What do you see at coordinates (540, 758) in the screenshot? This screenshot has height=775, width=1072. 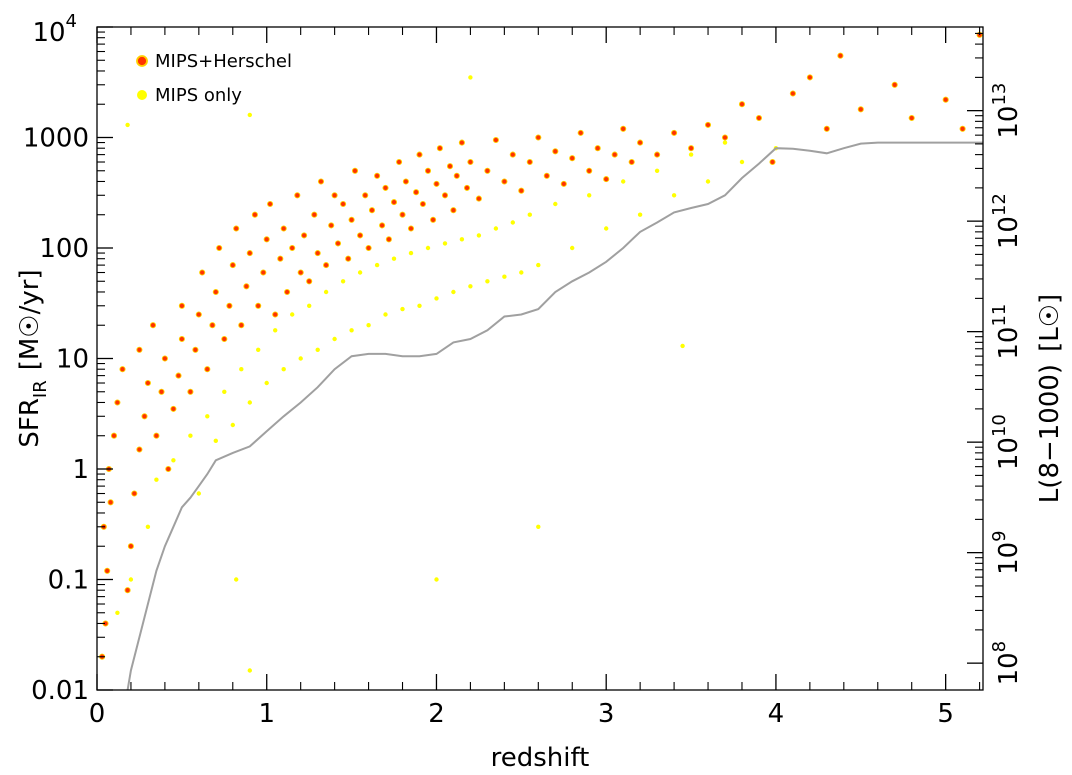 I see `x-axis-title: redshift` at bounding box center [540, 758].